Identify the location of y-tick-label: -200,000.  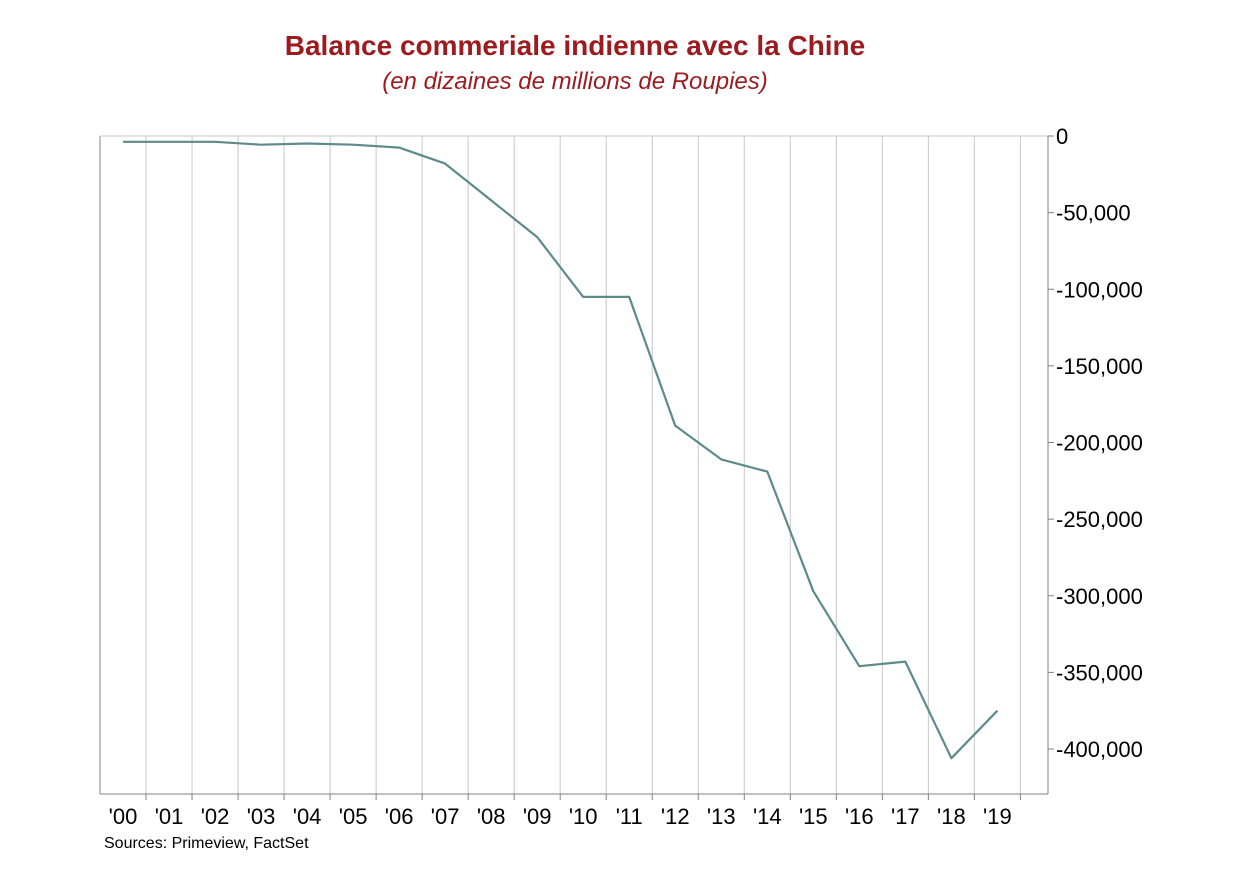
(1099, 443).